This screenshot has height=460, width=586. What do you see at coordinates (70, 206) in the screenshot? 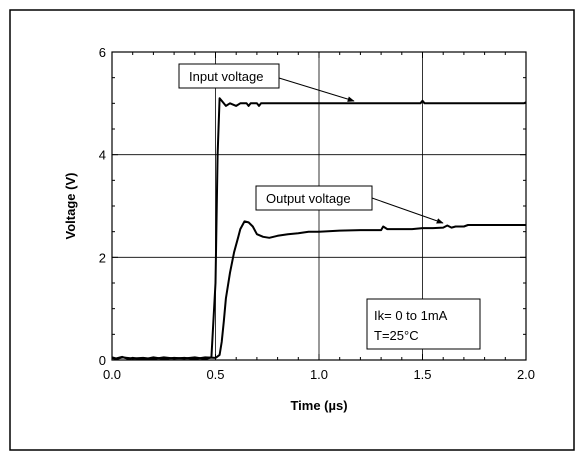
I see `y-axis-title: Voltage (V)` at bounding box center [70, 206].